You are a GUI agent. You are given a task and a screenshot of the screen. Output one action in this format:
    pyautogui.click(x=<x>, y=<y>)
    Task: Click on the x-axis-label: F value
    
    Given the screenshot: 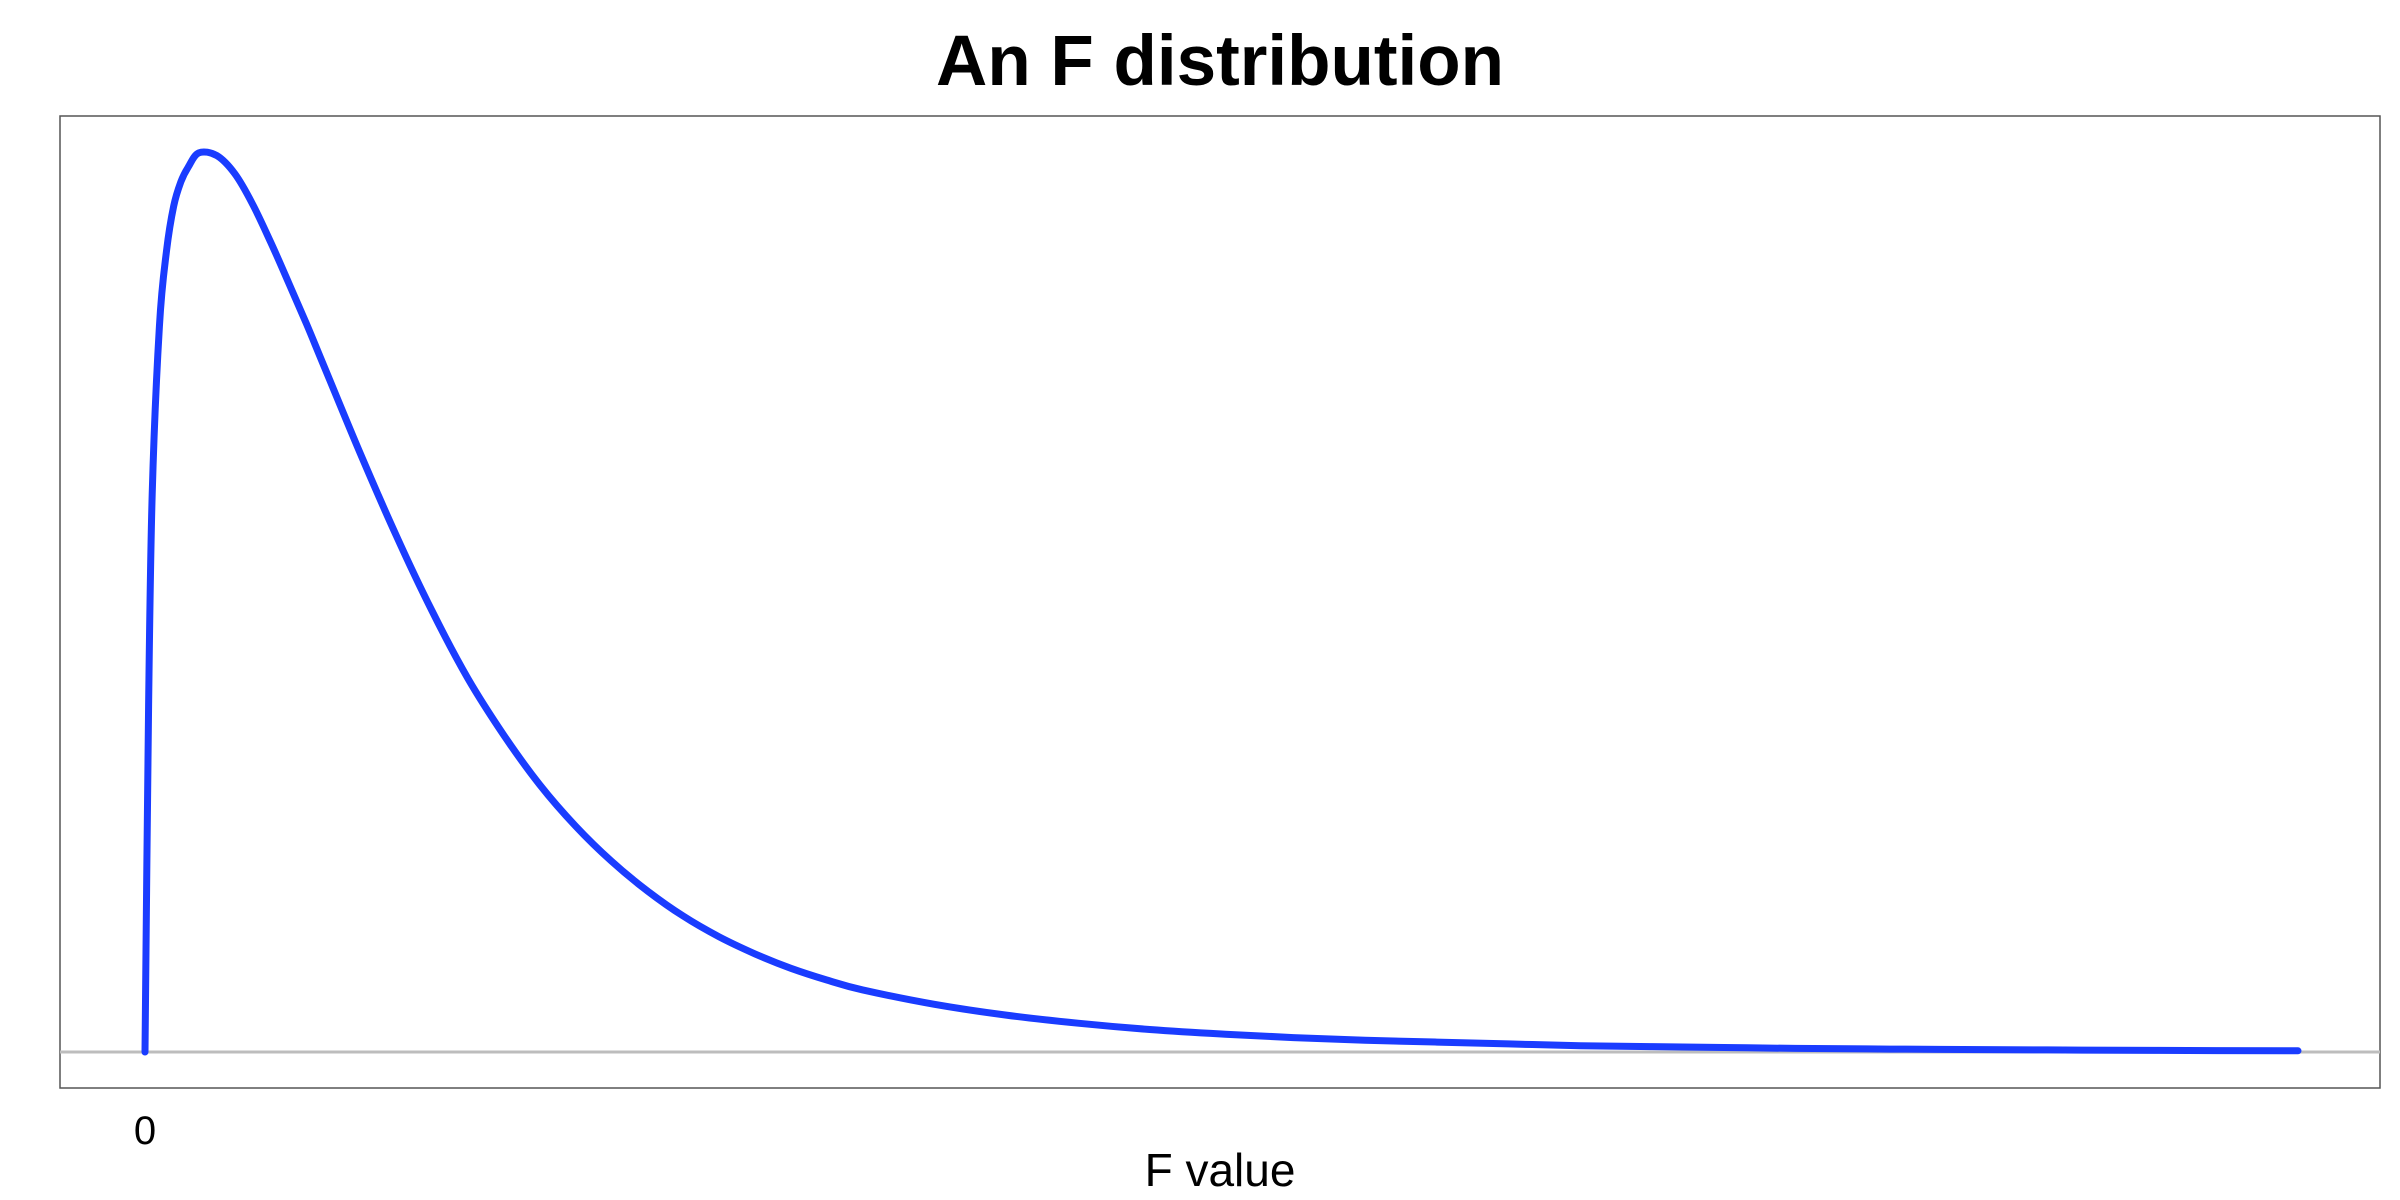 What is the action you would take?
    pyautogui.click(x=1220, y=1170)
    